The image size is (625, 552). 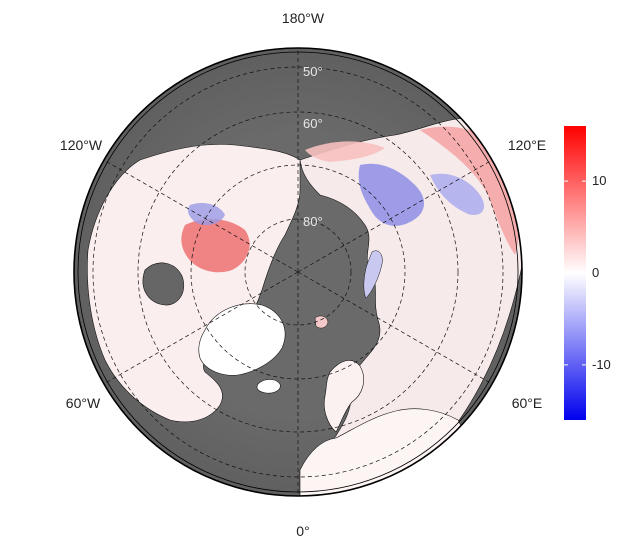 What do you see at coordinates (302, 531) in the screenshot?
I see `lon-label-bottom: 0°` at bounding box center [302, 531].